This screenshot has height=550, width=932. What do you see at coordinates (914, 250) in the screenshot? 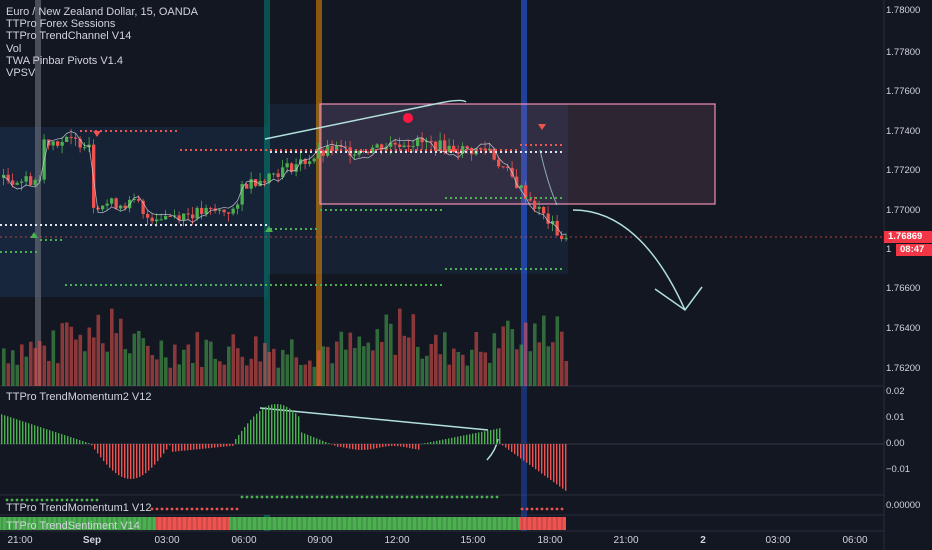
I see `bar-countdown-label: 08:47` at bounding box center [914, 250].